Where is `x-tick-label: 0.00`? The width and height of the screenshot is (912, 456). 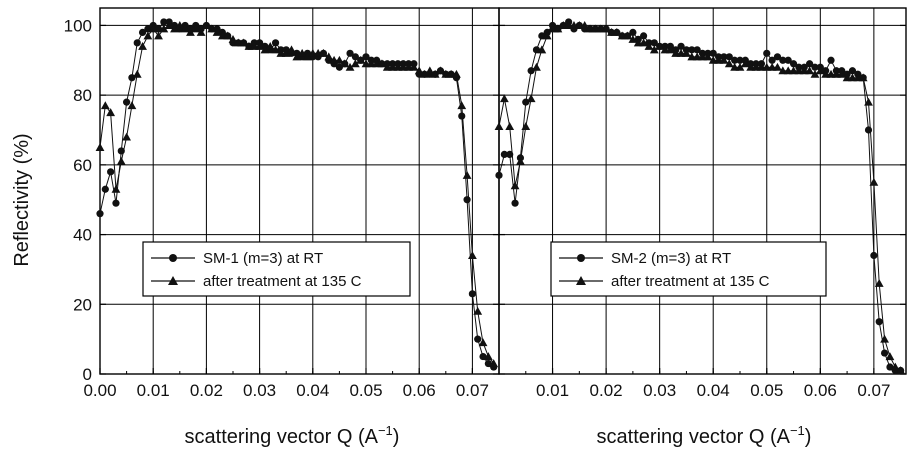
x-tick-label: 0.00 is located at coordinates (99, 390).